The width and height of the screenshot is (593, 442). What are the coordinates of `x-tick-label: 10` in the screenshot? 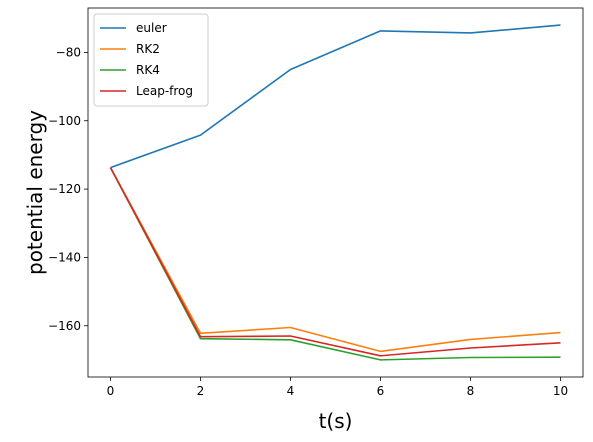 It's located at (560, 391).